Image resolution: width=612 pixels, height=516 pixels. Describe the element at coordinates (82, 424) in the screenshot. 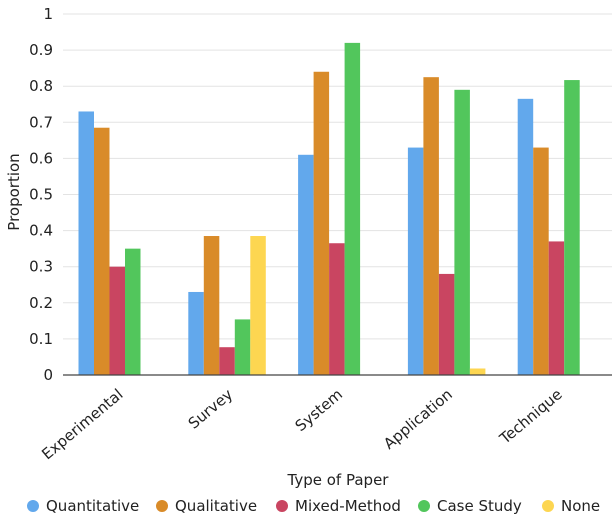

I see `x-tick-label: Experimental` at that location.